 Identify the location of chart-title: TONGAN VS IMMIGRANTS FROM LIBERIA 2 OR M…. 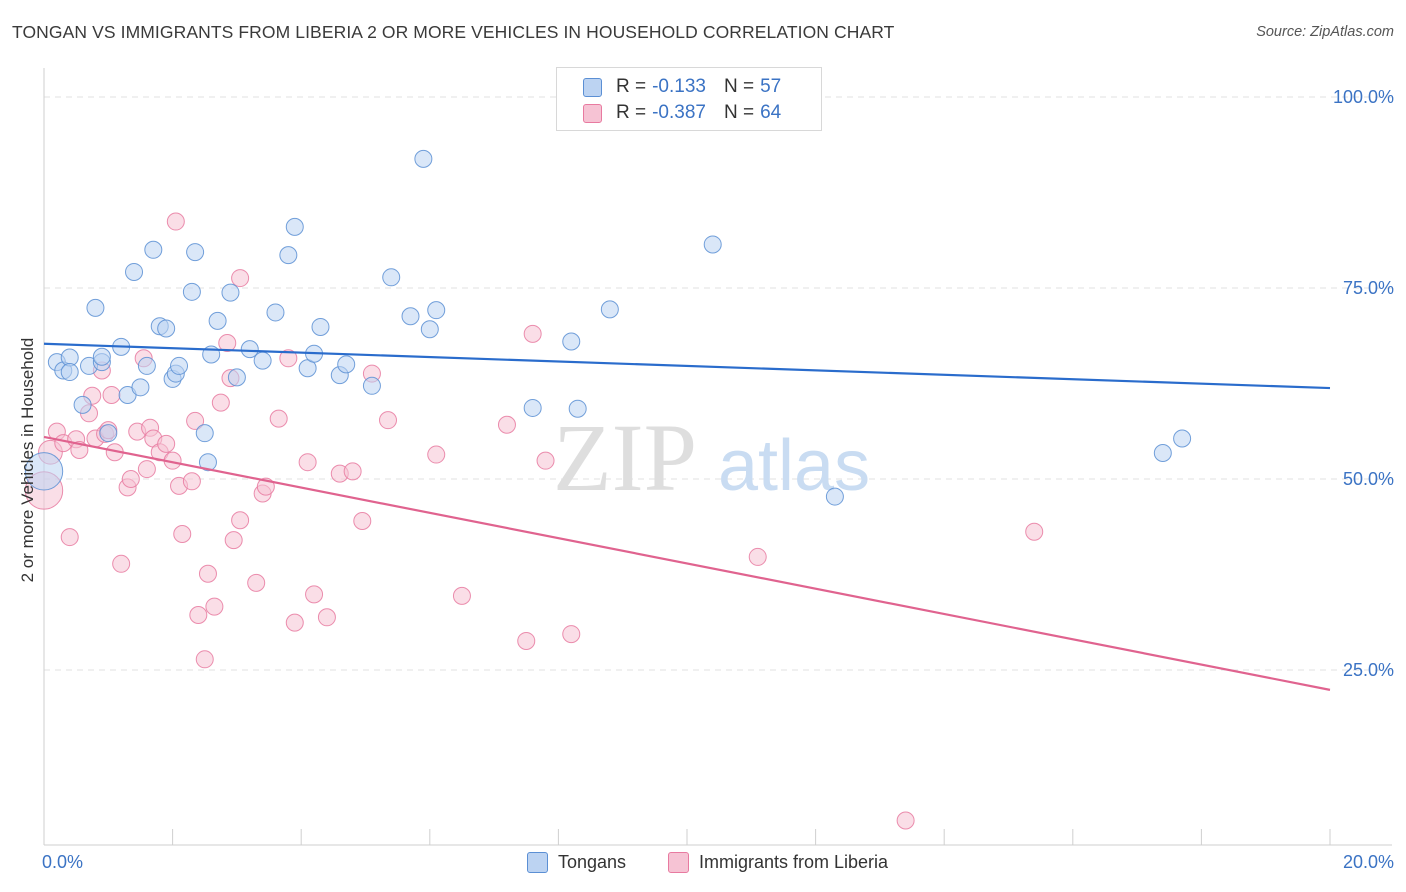
(453, 32).